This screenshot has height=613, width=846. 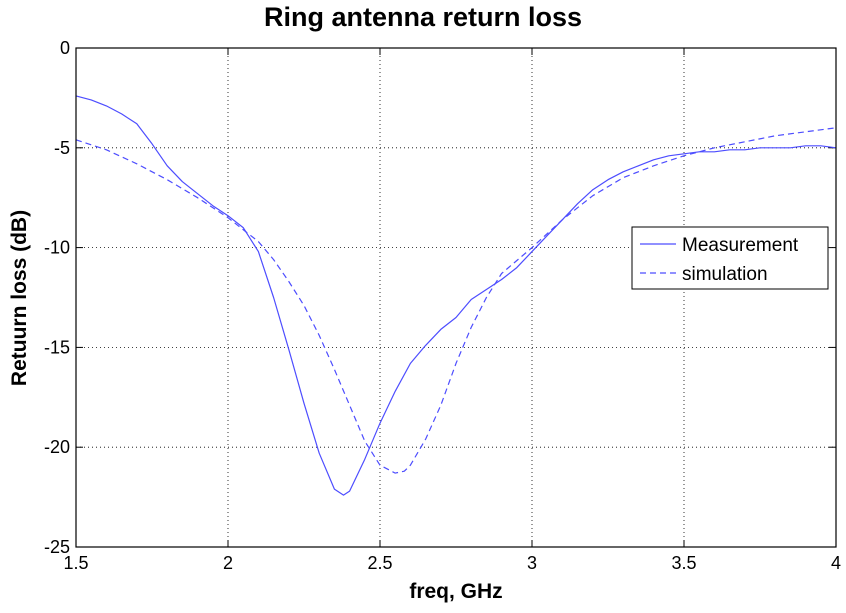 What do you see at coordinates (75, 563) in the screenshot?
I see `x-tick-label: 1.5` at bounding box center [75, 563].